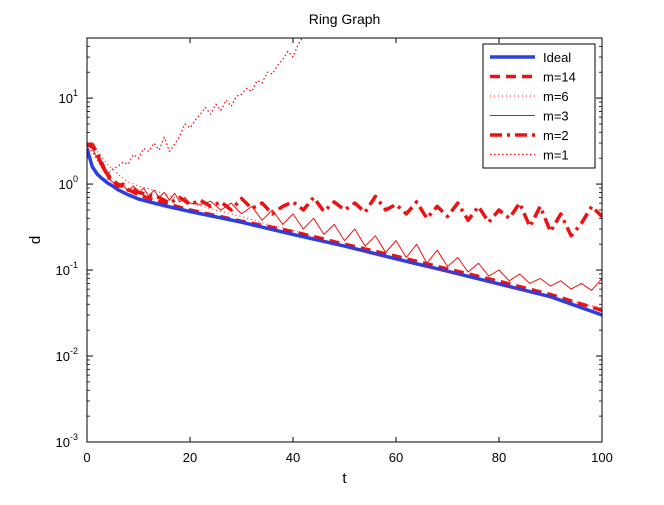 This screenshot has height=505, width=664. I want to click on x-tick-label: 60, so click(396, 457).